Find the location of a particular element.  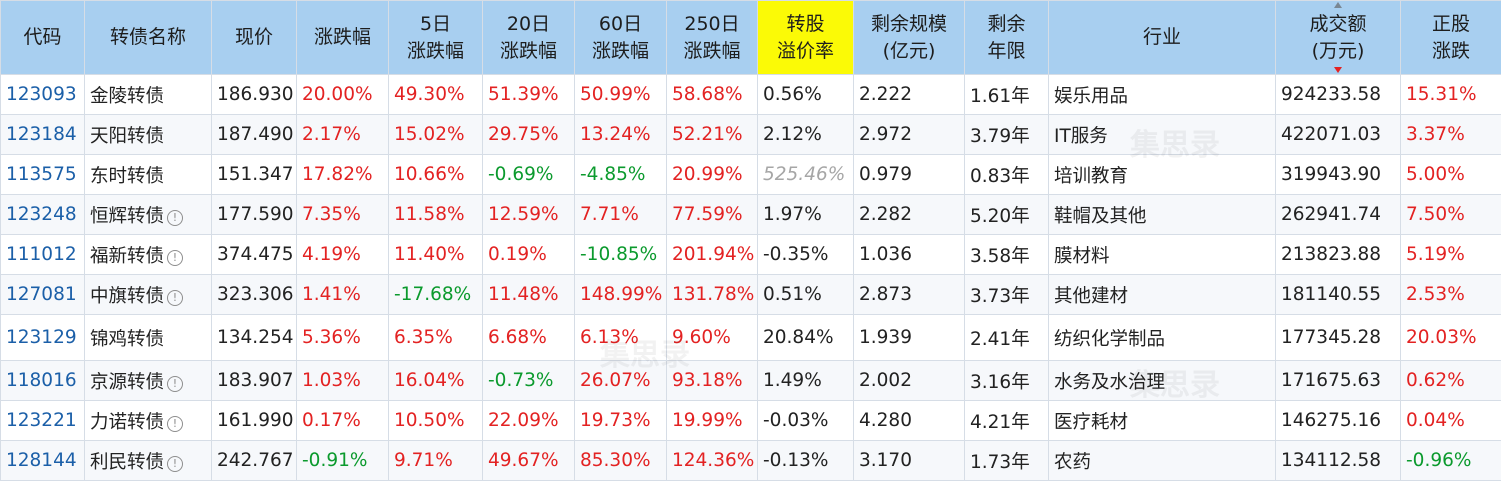

cell-turnover: 262941.74 is located at coordinates (1338, 214).